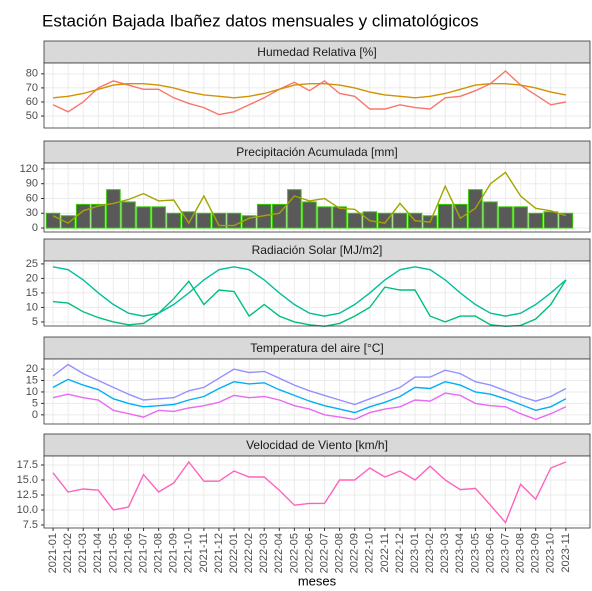  What do you see at coordinates (309, 553) in the screenshot?
I see `x-tick-label: 2022-06` at bounding box center [309, 553].